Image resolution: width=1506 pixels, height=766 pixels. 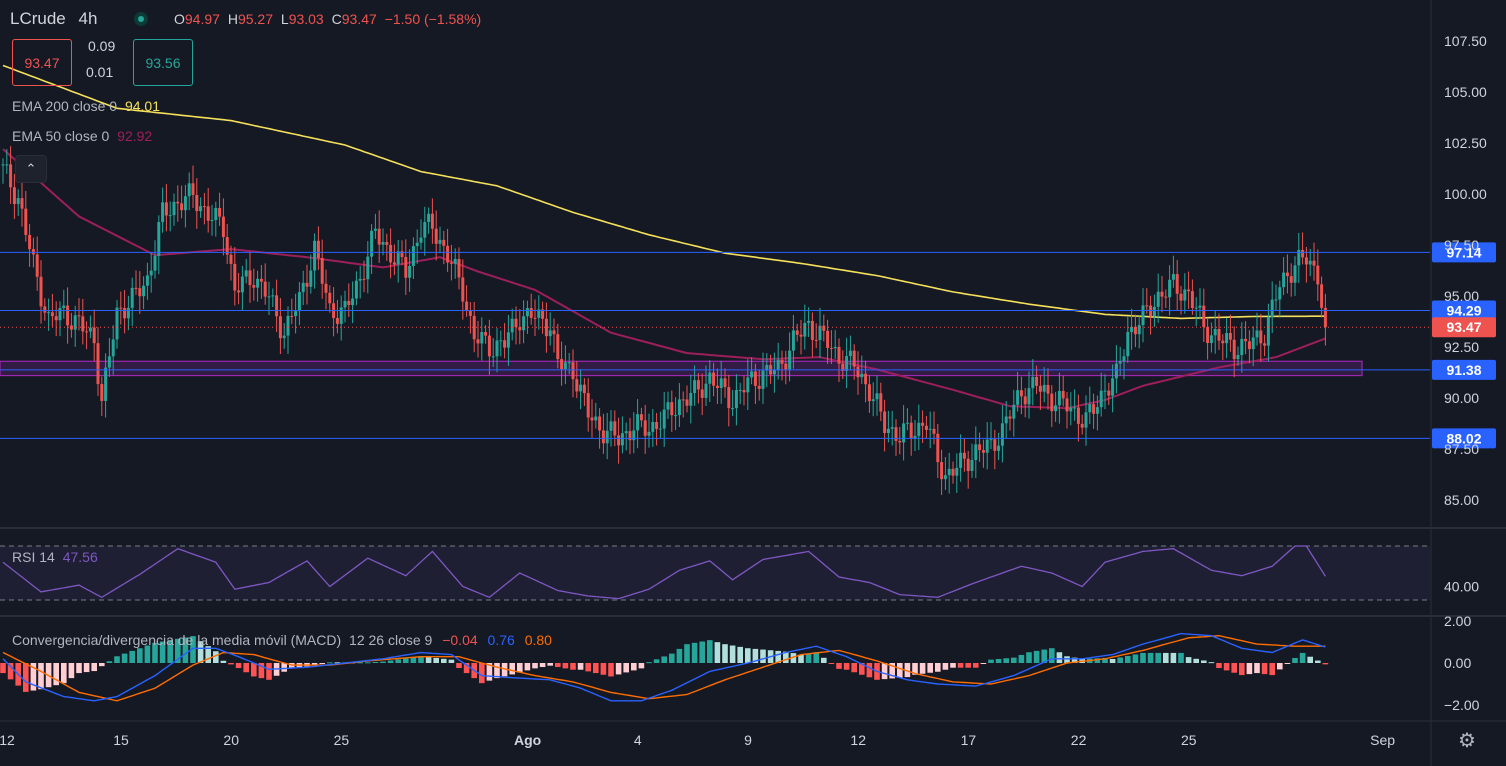 I want to click on interval-label: 4h, so click(x=88, y=18).